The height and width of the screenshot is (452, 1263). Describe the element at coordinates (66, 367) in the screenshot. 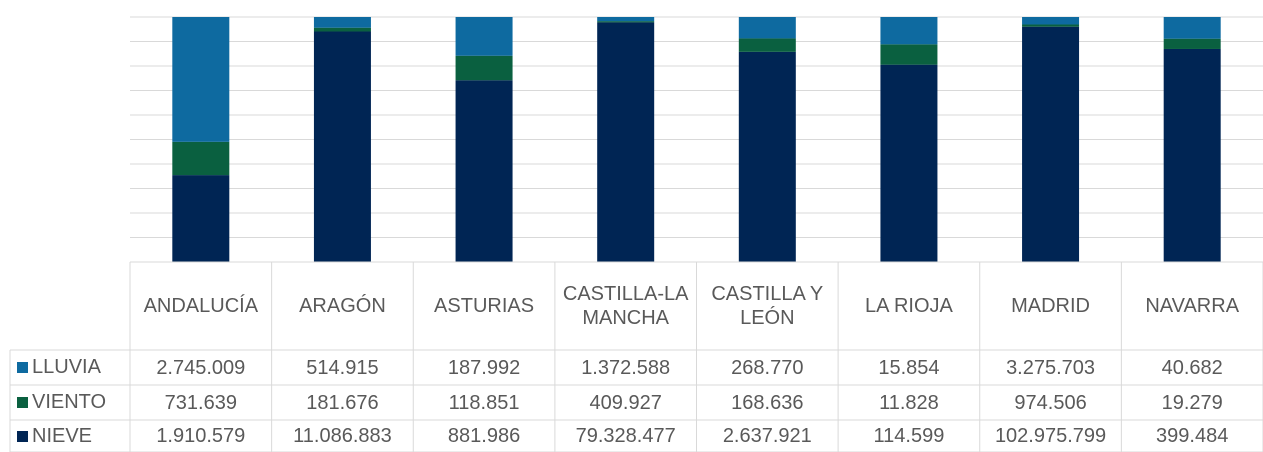

I see `legend-label: LLUVIA` at that location.